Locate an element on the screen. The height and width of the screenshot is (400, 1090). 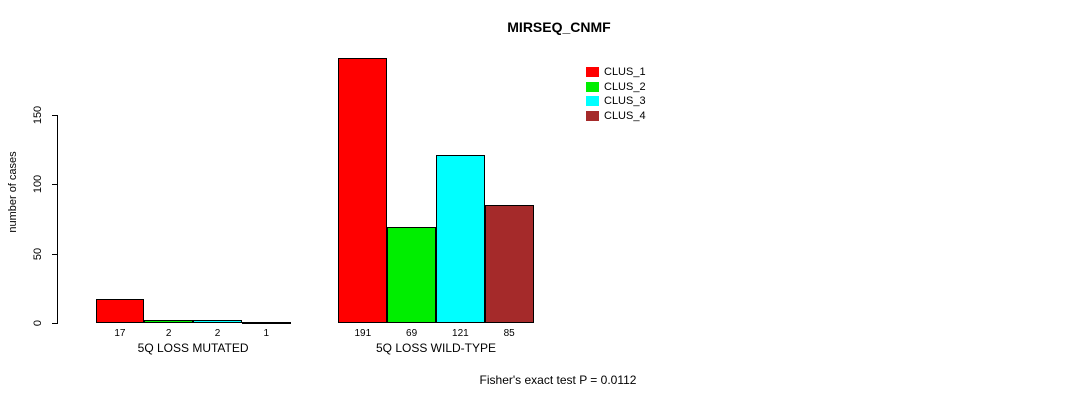
bar-value-label: 85 is located at coordinates (509, 333).